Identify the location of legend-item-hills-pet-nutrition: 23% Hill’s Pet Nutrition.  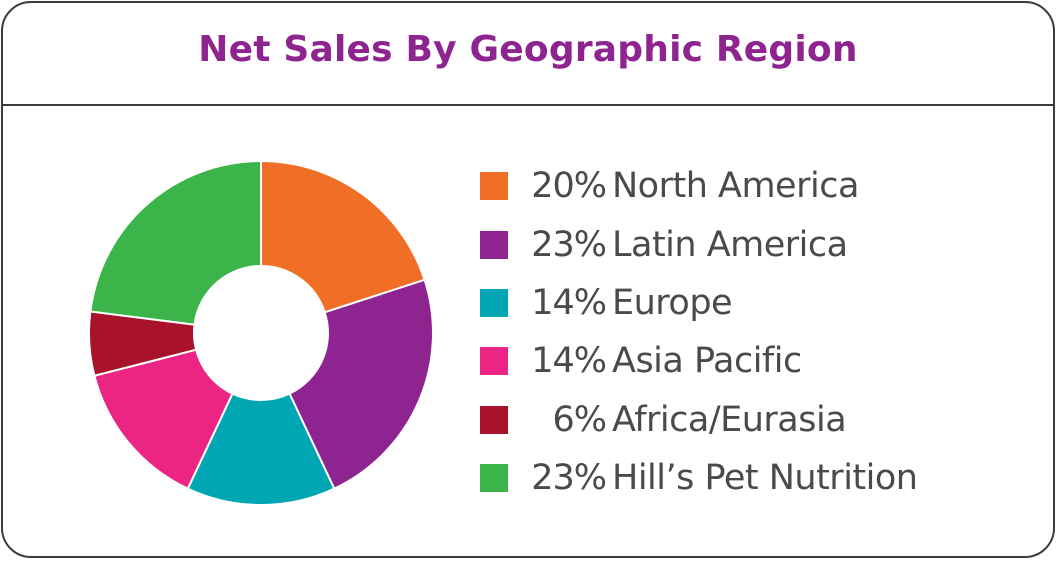
(699, 478).